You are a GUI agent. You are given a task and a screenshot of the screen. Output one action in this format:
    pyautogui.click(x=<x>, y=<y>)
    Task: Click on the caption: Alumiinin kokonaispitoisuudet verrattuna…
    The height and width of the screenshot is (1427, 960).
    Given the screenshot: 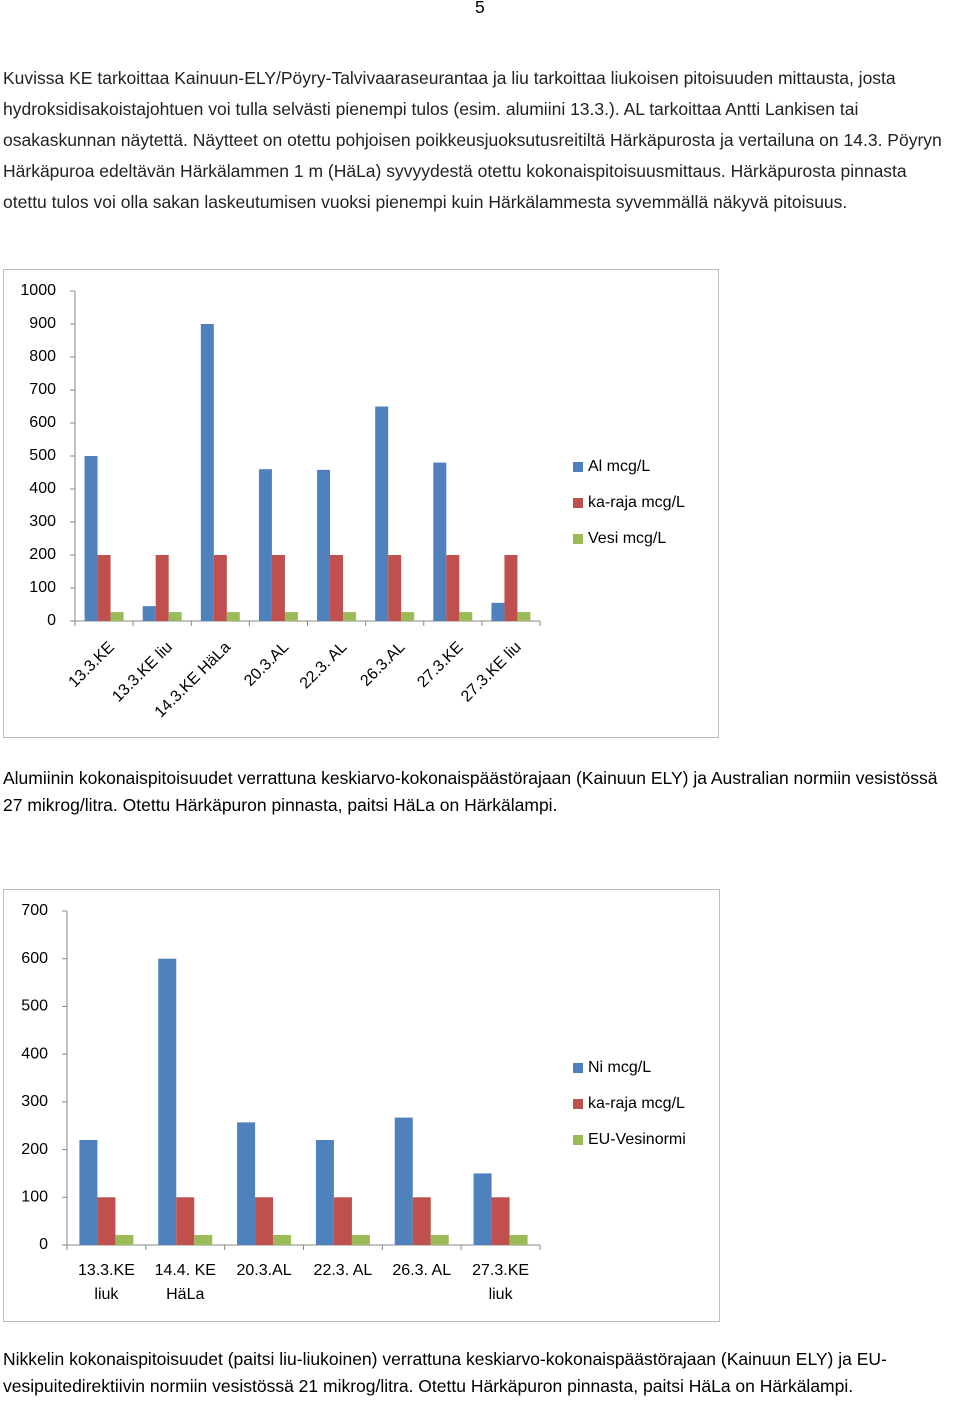 What is the action you would take?
    pyautogui.click(x=470, y=791)
    